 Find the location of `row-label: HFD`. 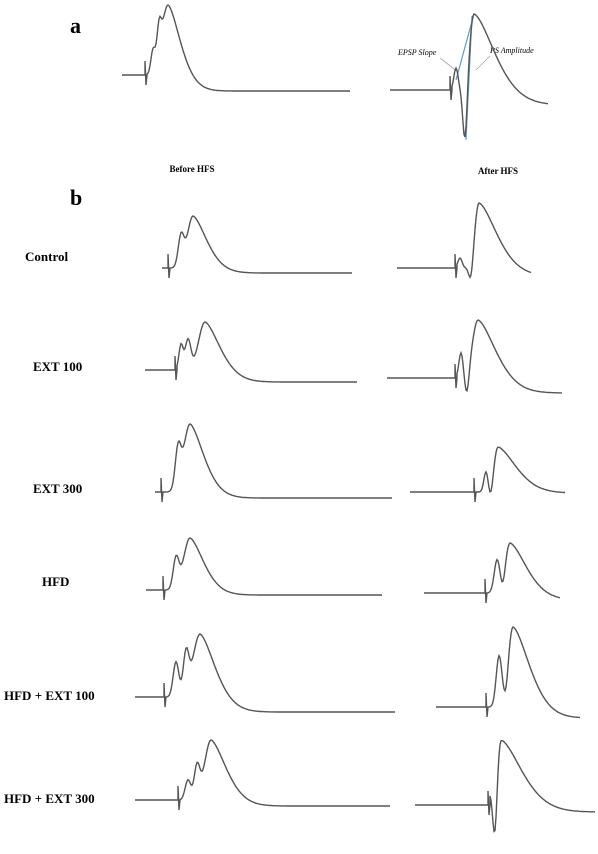

row-label: HFD is located at coordinates (55, 581).